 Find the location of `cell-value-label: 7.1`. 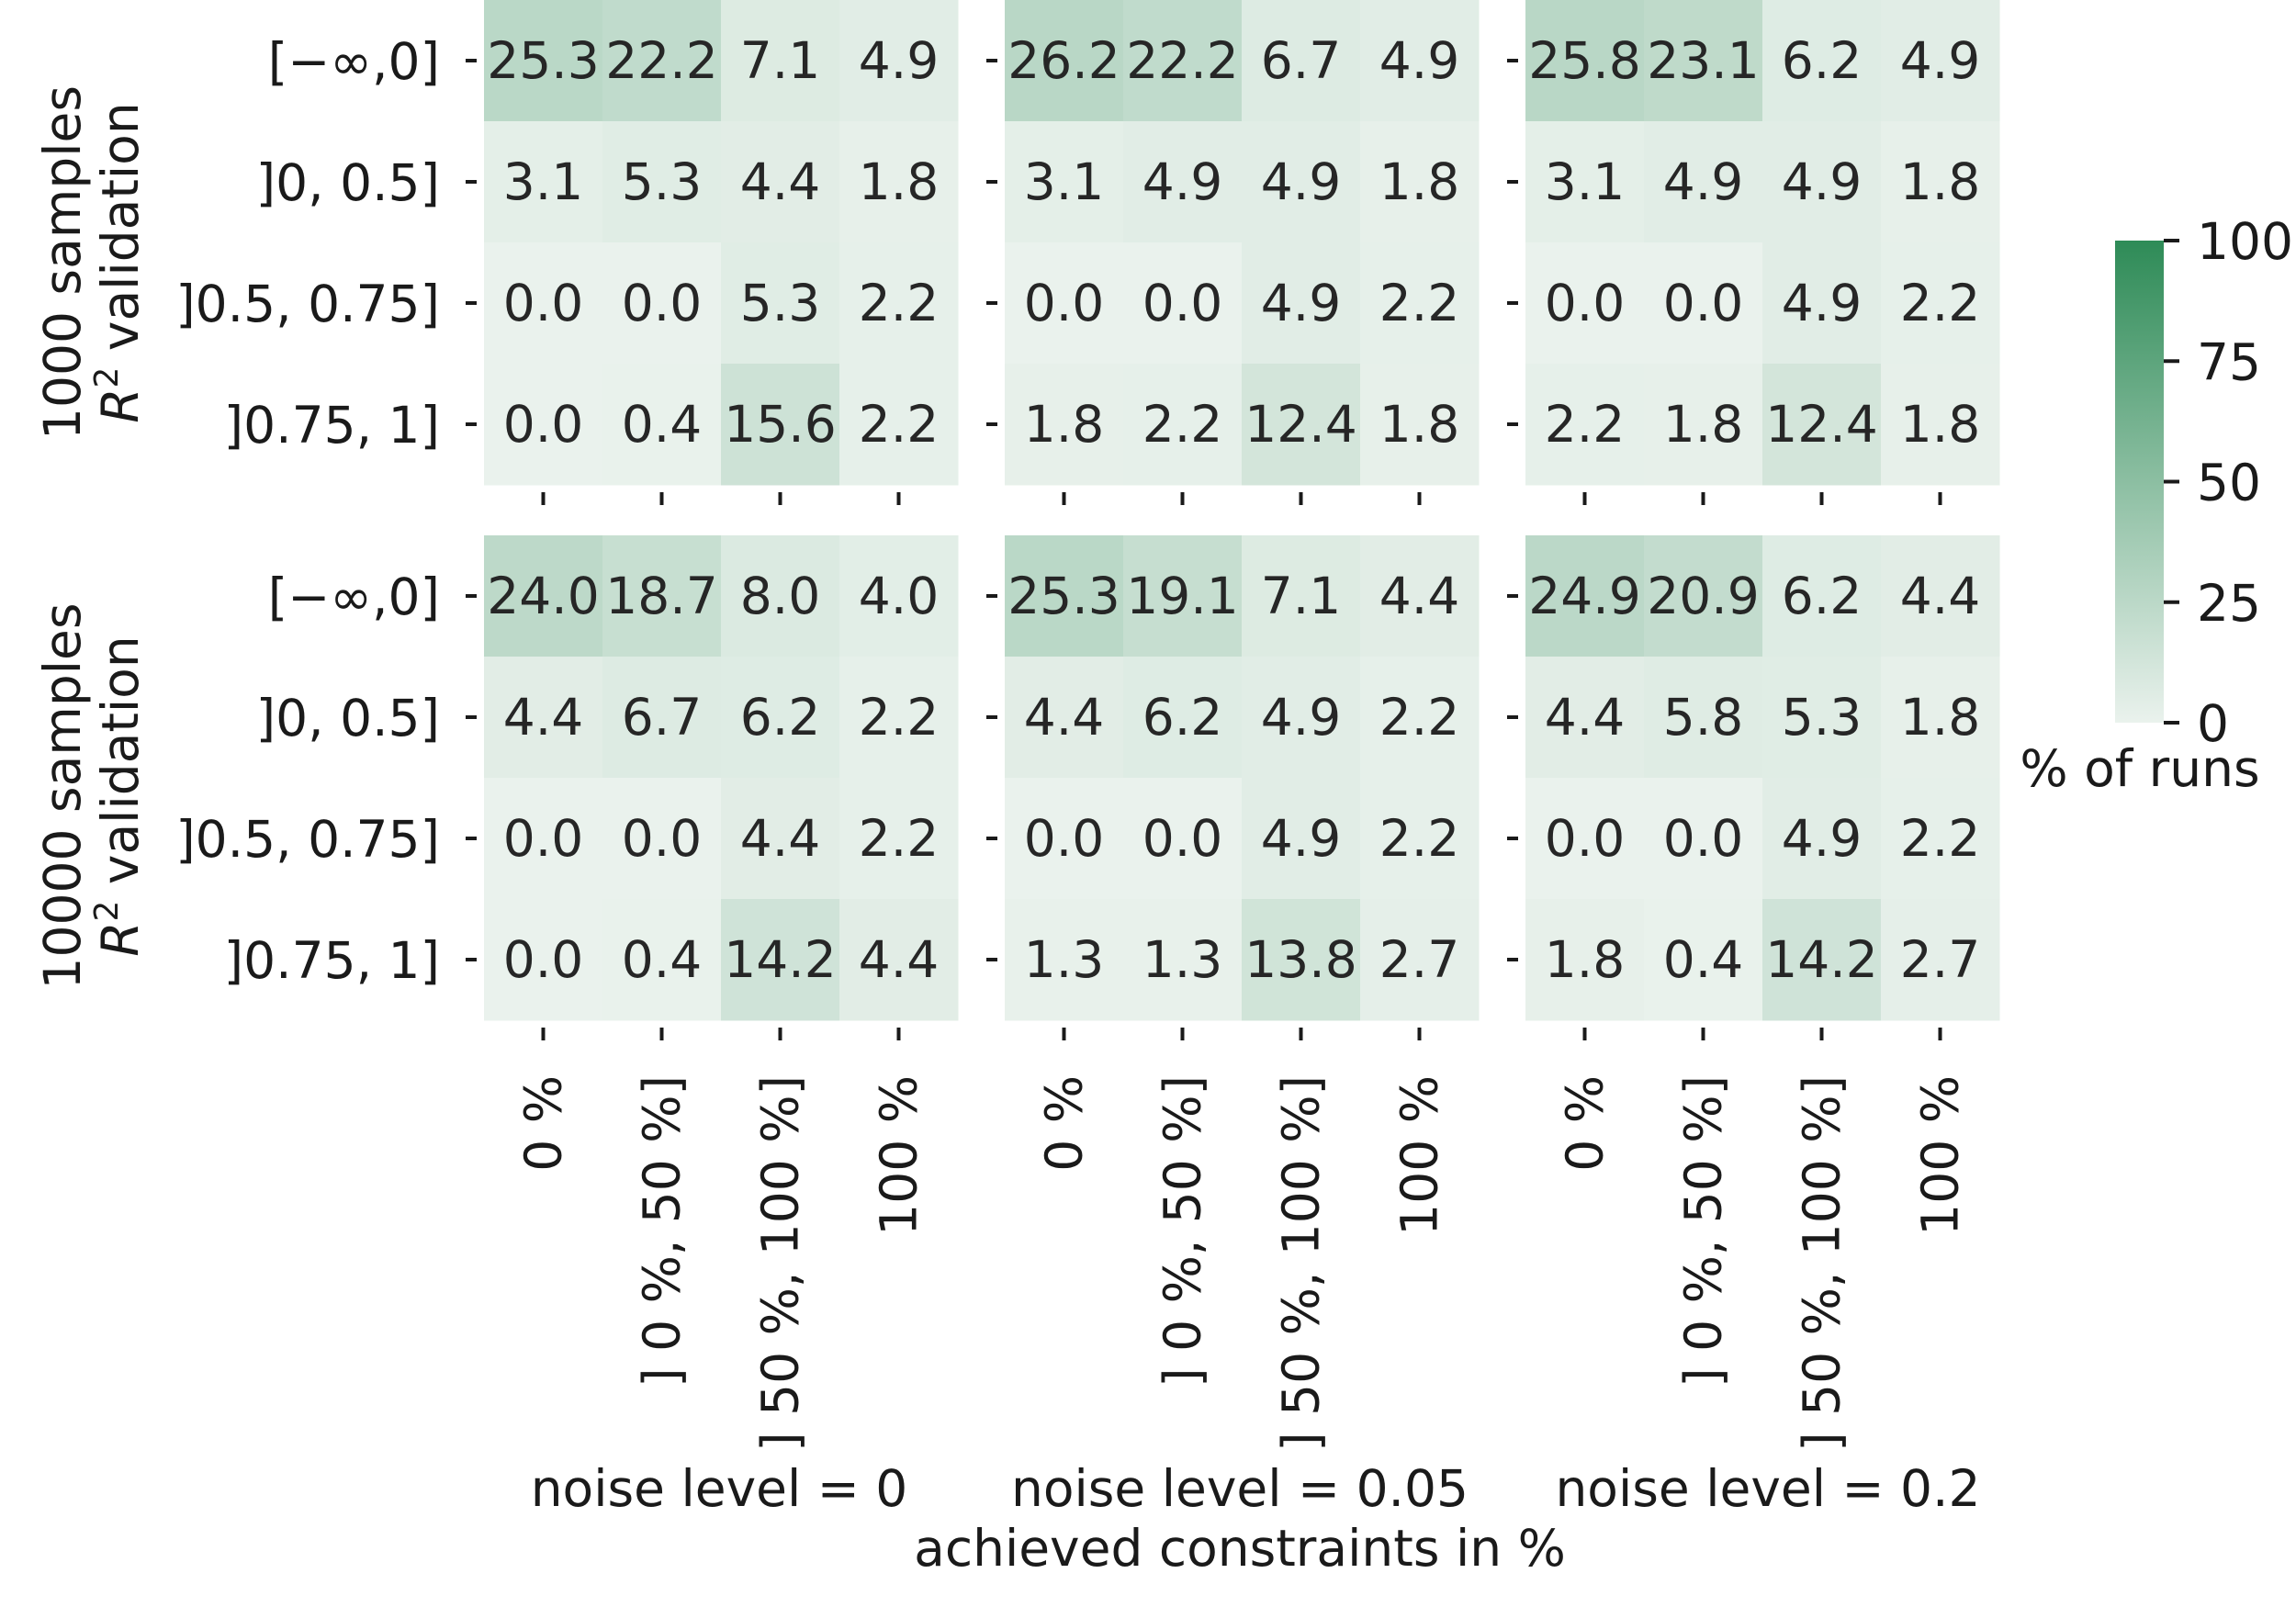

cell-value-label: 7.1 is located at coordinates (780, 60).